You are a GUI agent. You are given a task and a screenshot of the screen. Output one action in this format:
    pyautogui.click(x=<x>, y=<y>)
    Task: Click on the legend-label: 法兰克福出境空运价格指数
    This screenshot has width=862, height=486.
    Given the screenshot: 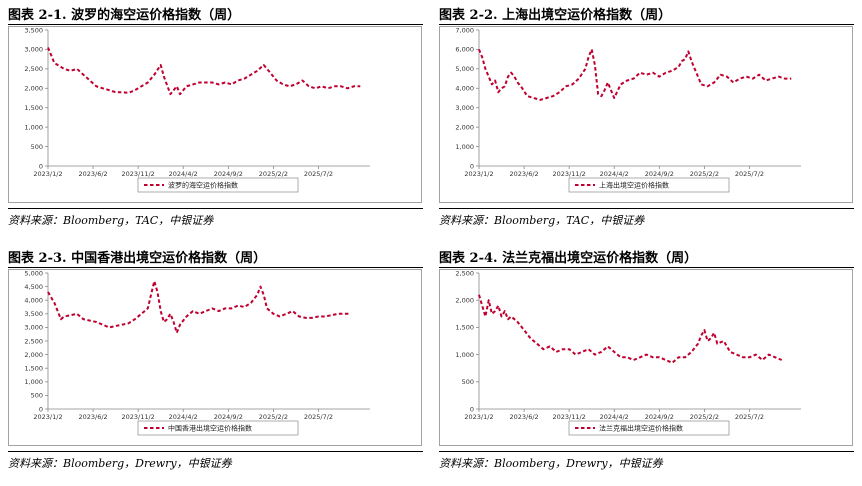 What is the action you would take?
    pyautogui.click(x=641, y=428)
    